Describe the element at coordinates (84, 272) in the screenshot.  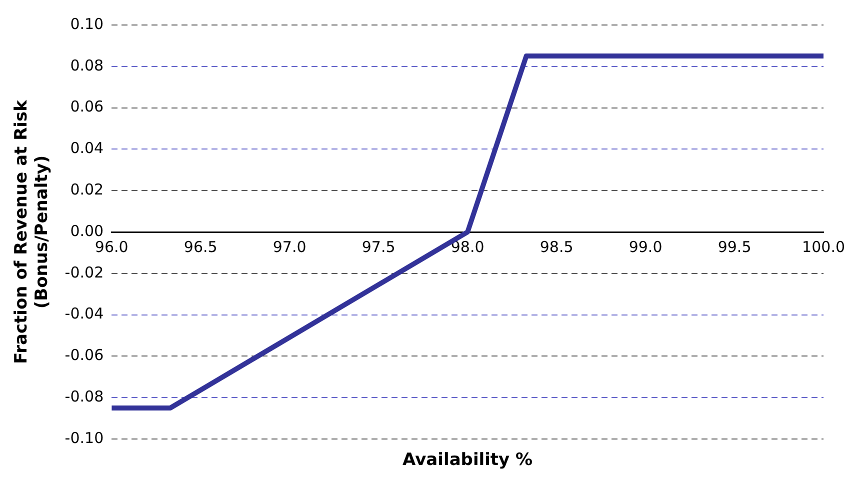
I see `y-tick-label: -0.02` at that location.